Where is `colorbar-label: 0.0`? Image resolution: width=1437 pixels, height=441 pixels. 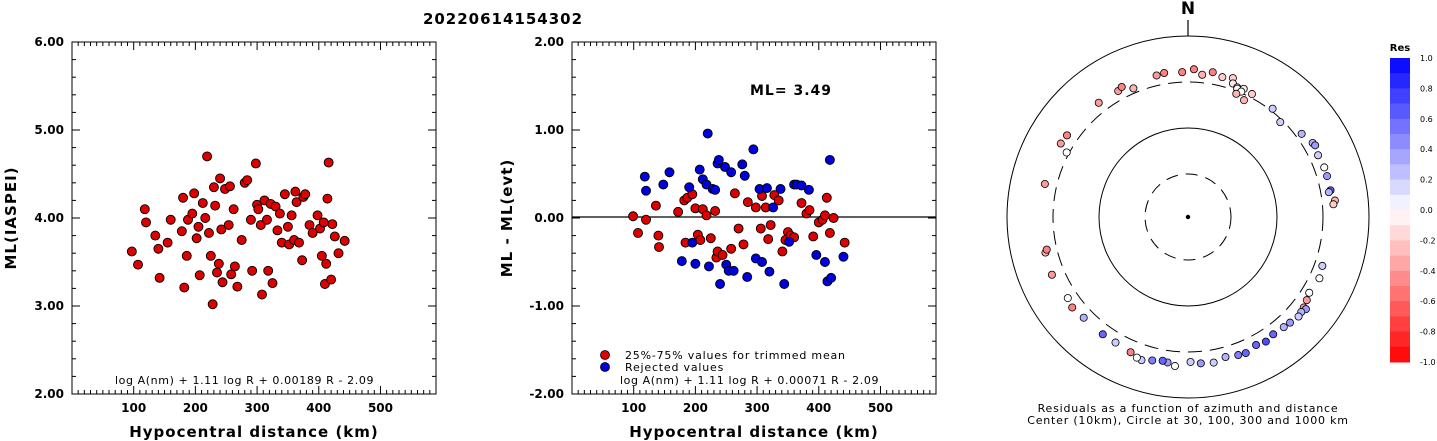 colorbar-label: 0.0 is located at coordinates (1426, 210).